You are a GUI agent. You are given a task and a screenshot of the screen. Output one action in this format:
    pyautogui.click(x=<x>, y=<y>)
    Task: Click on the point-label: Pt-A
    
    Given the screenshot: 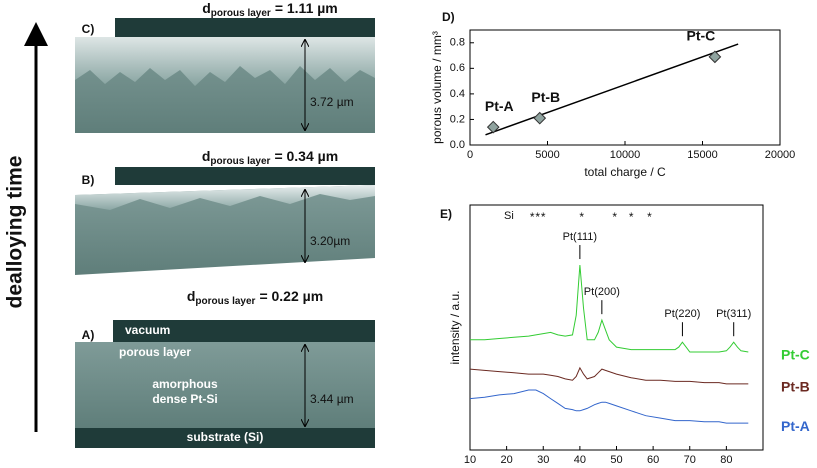 What is the action you would take?
    pyautogui.click(x=499, y=106)
    